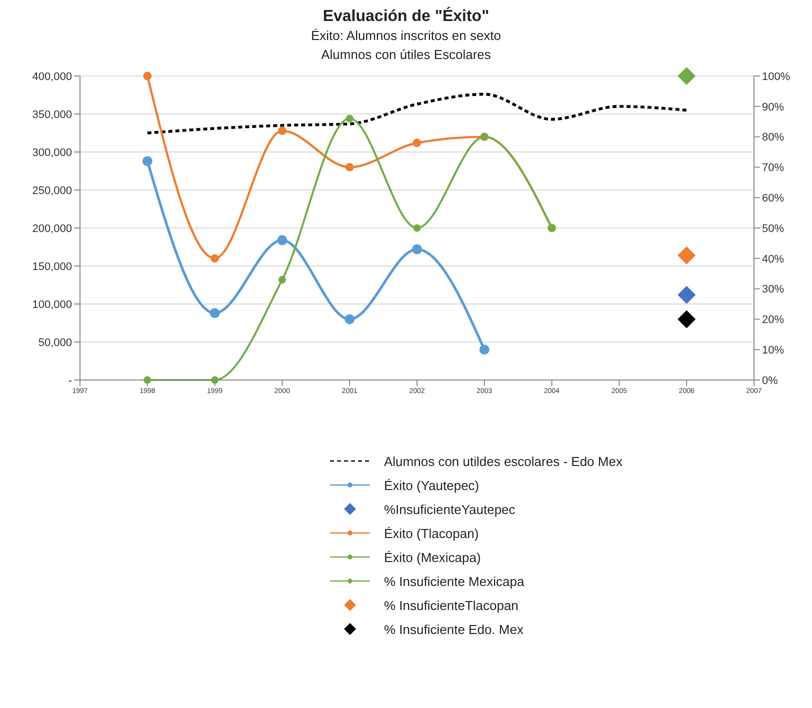 This screenshot has height=708, width=812. Describe the element at coordinates (773, 198) in the screenshot. I see `y2-tick-label: 60%` at that location.